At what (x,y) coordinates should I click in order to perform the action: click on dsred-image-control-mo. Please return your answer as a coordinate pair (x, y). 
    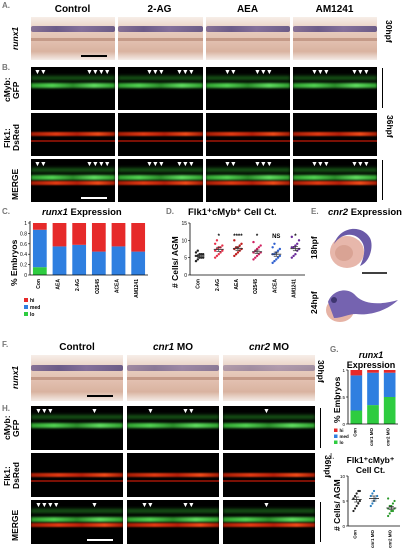
    Looking at the image, I should click on (77, 475).